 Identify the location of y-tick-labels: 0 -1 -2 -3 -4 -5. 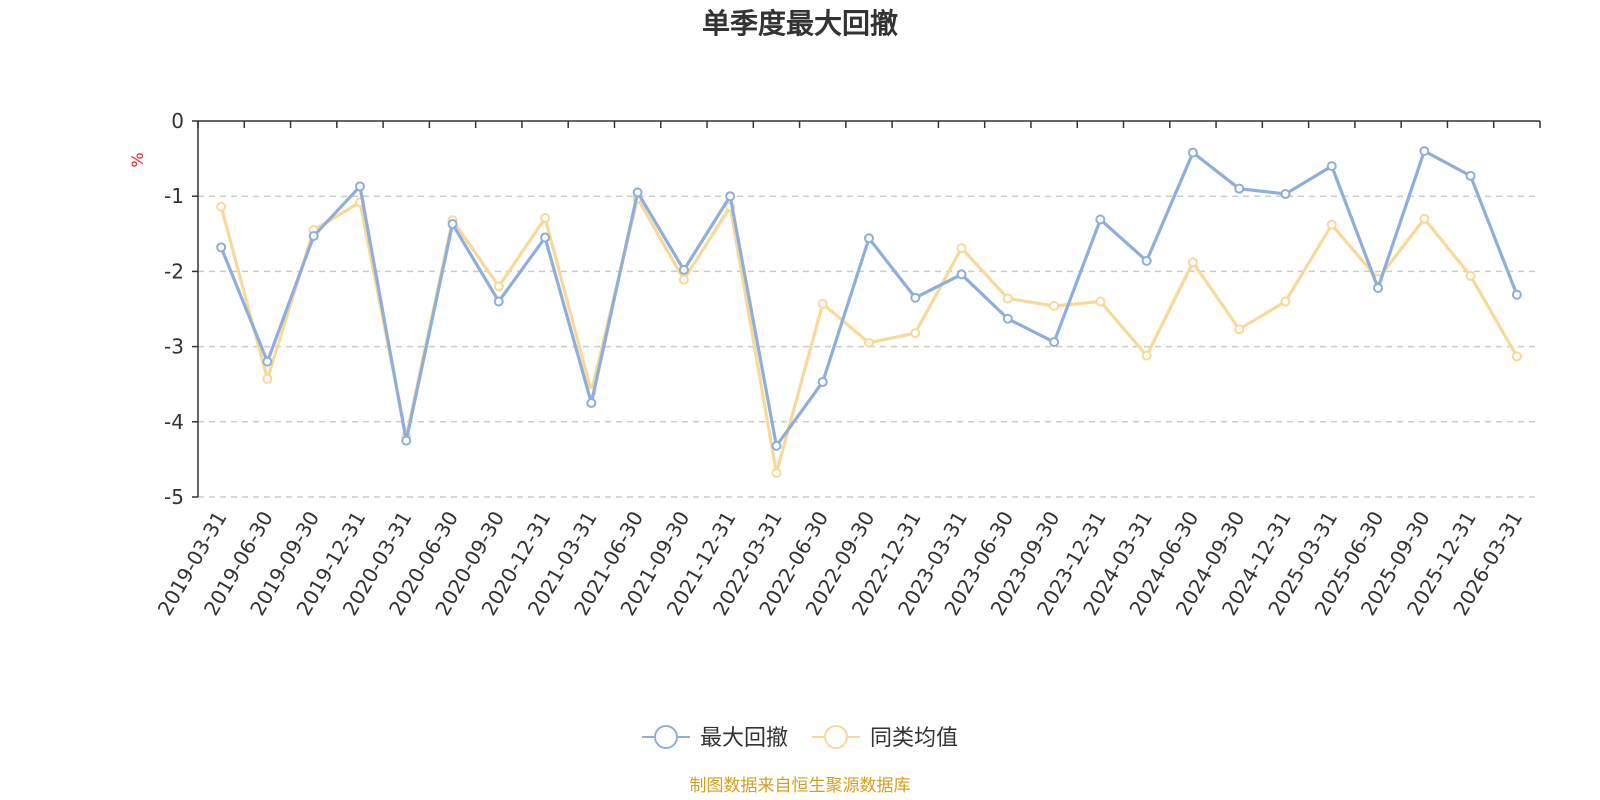
(174, 309).